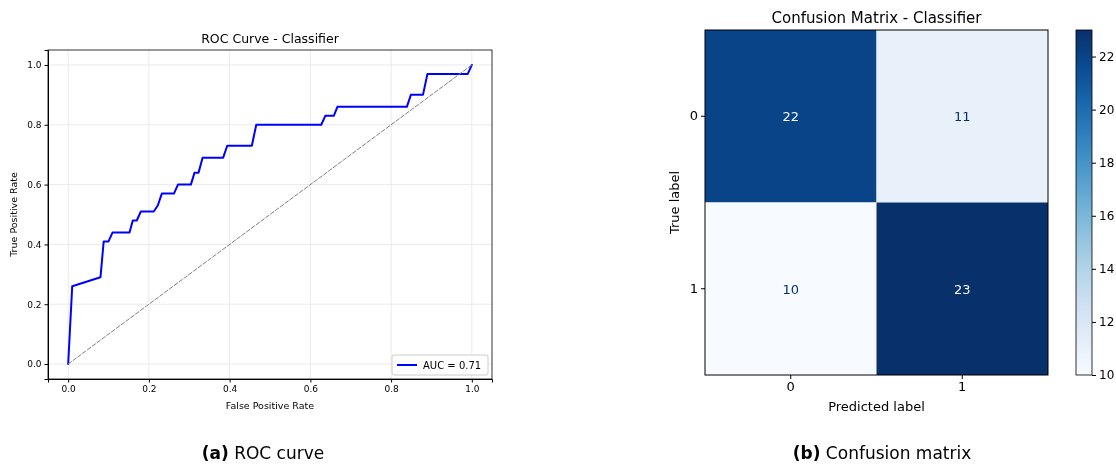  I want to click on data-label: 23, so click(962, 289).